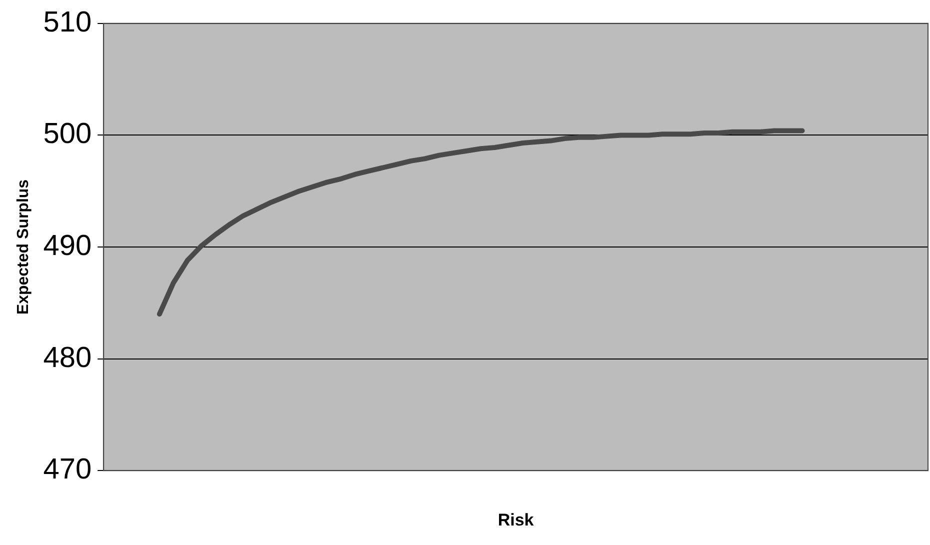 The image size is (930, 545). I want to click on y-tick-label: 510, so click(67, 22).